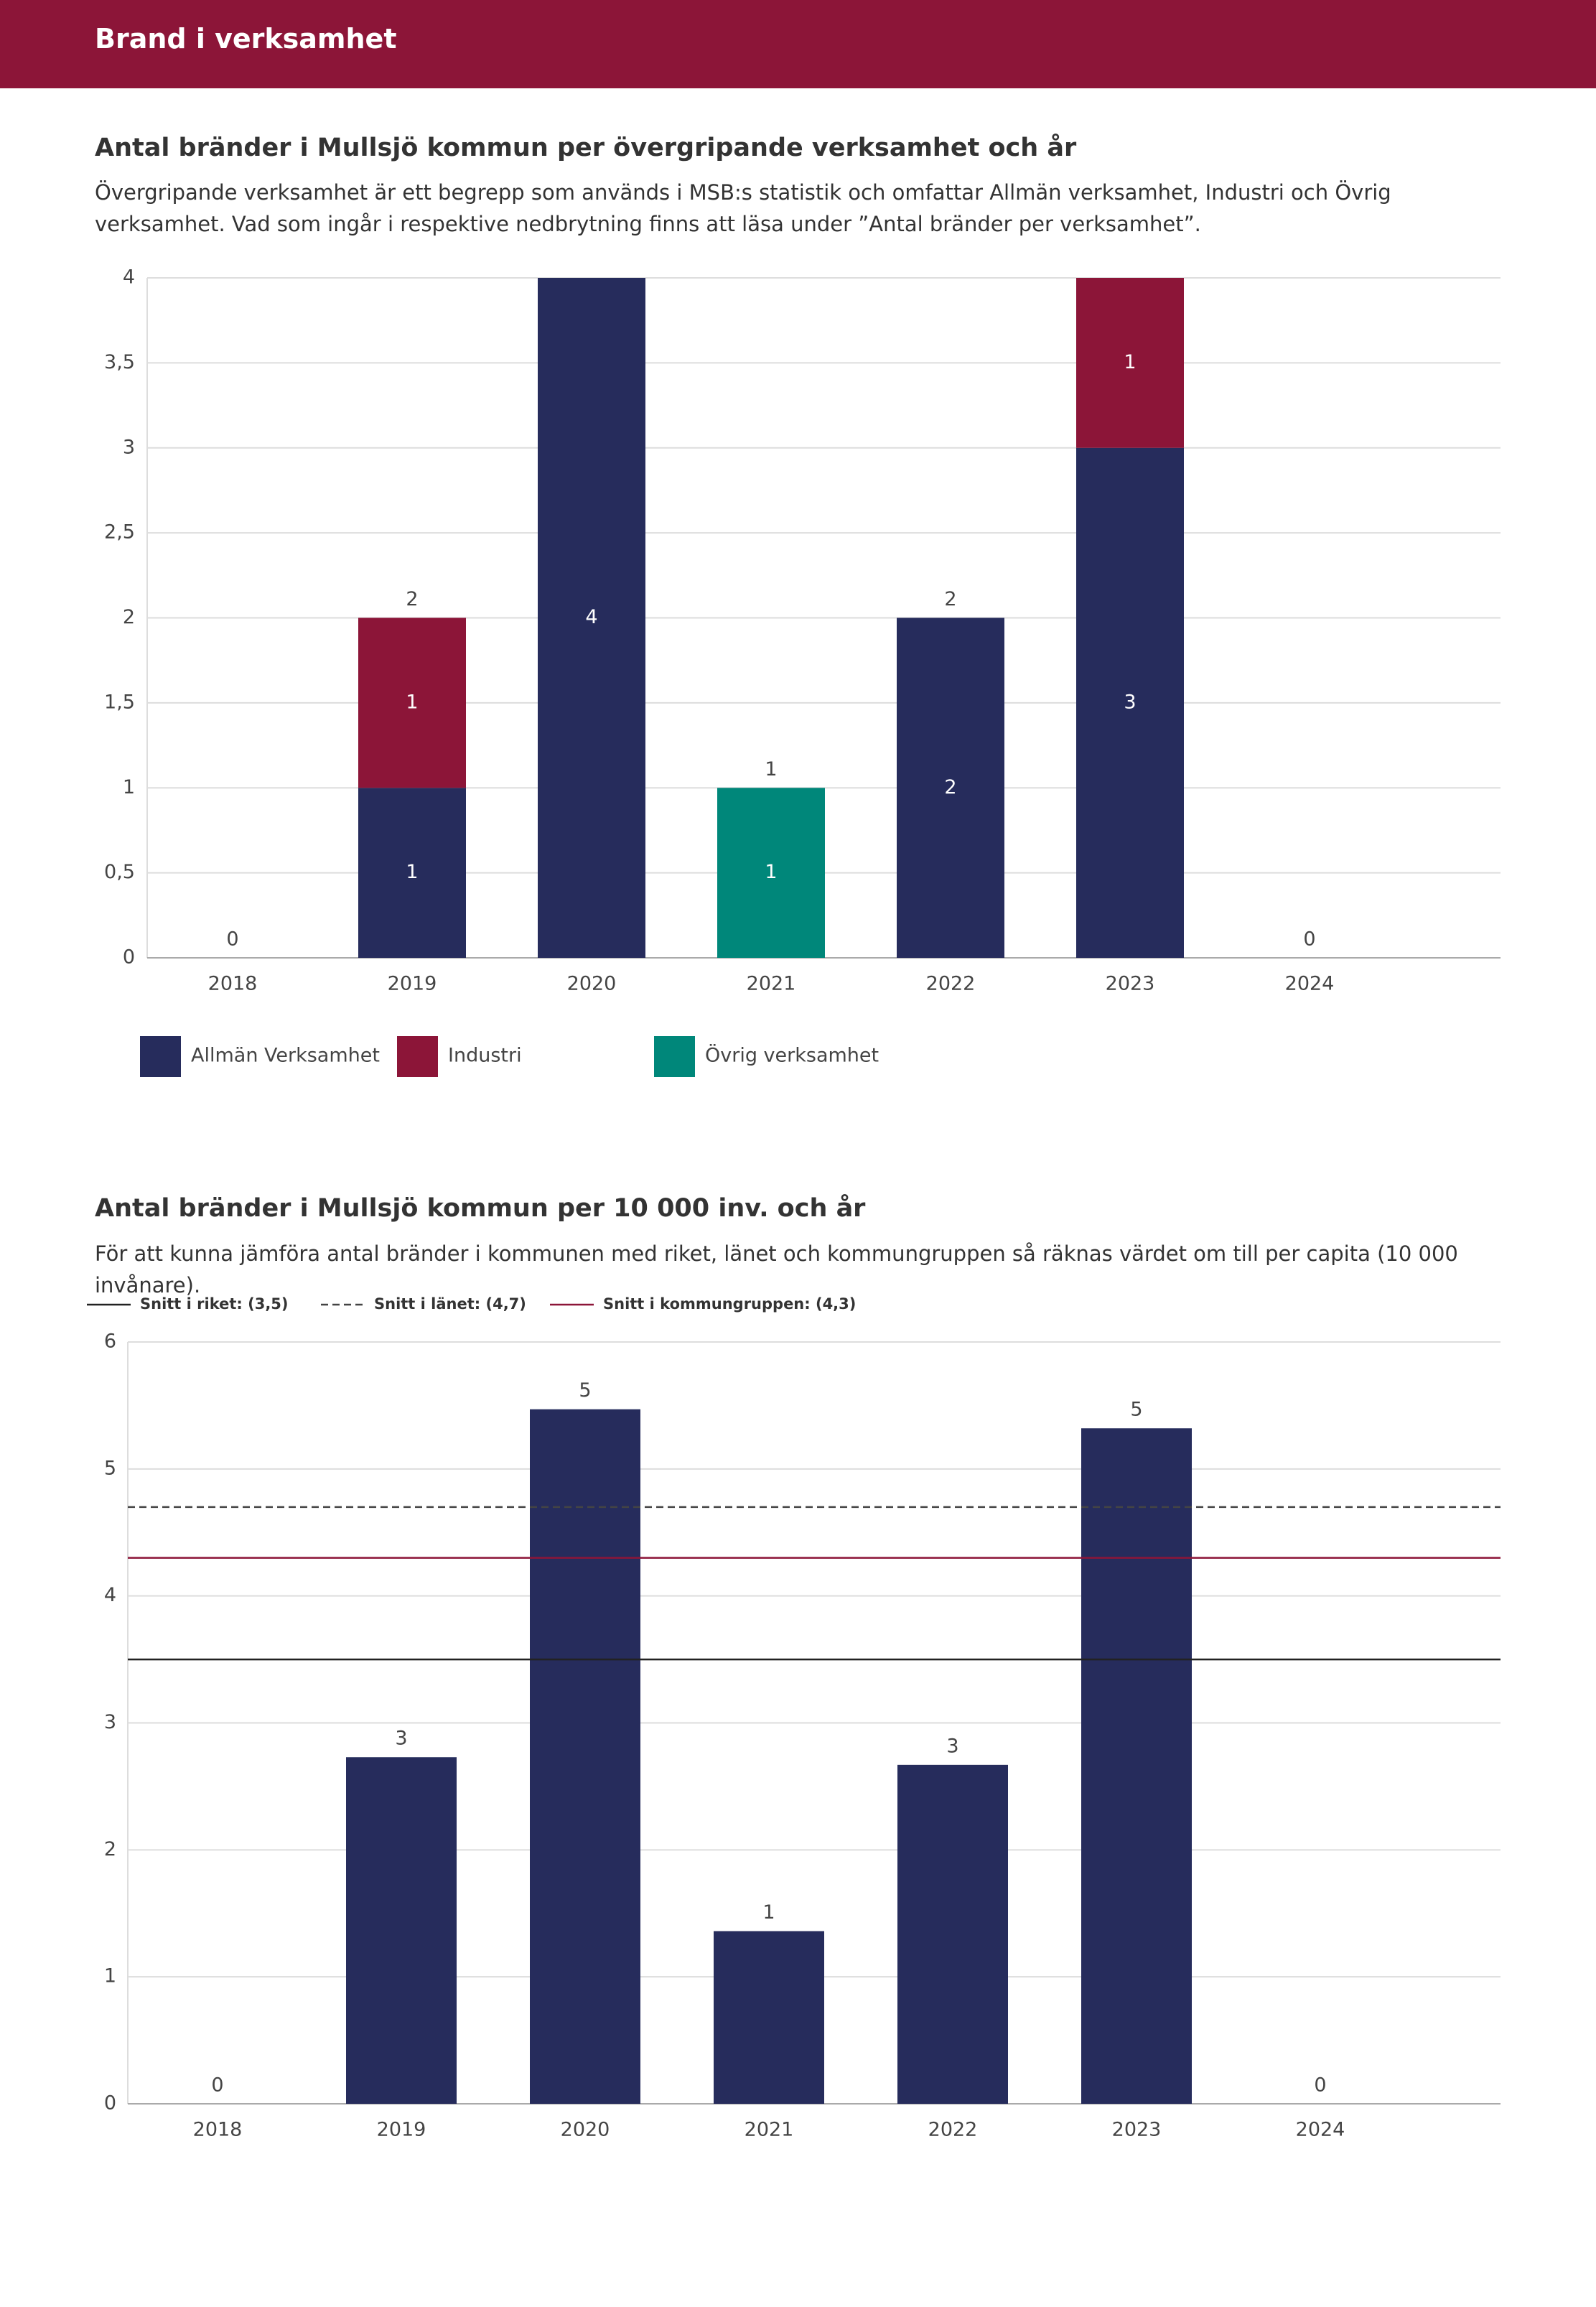  I want to click on data-label: 2, so click(950, 787).